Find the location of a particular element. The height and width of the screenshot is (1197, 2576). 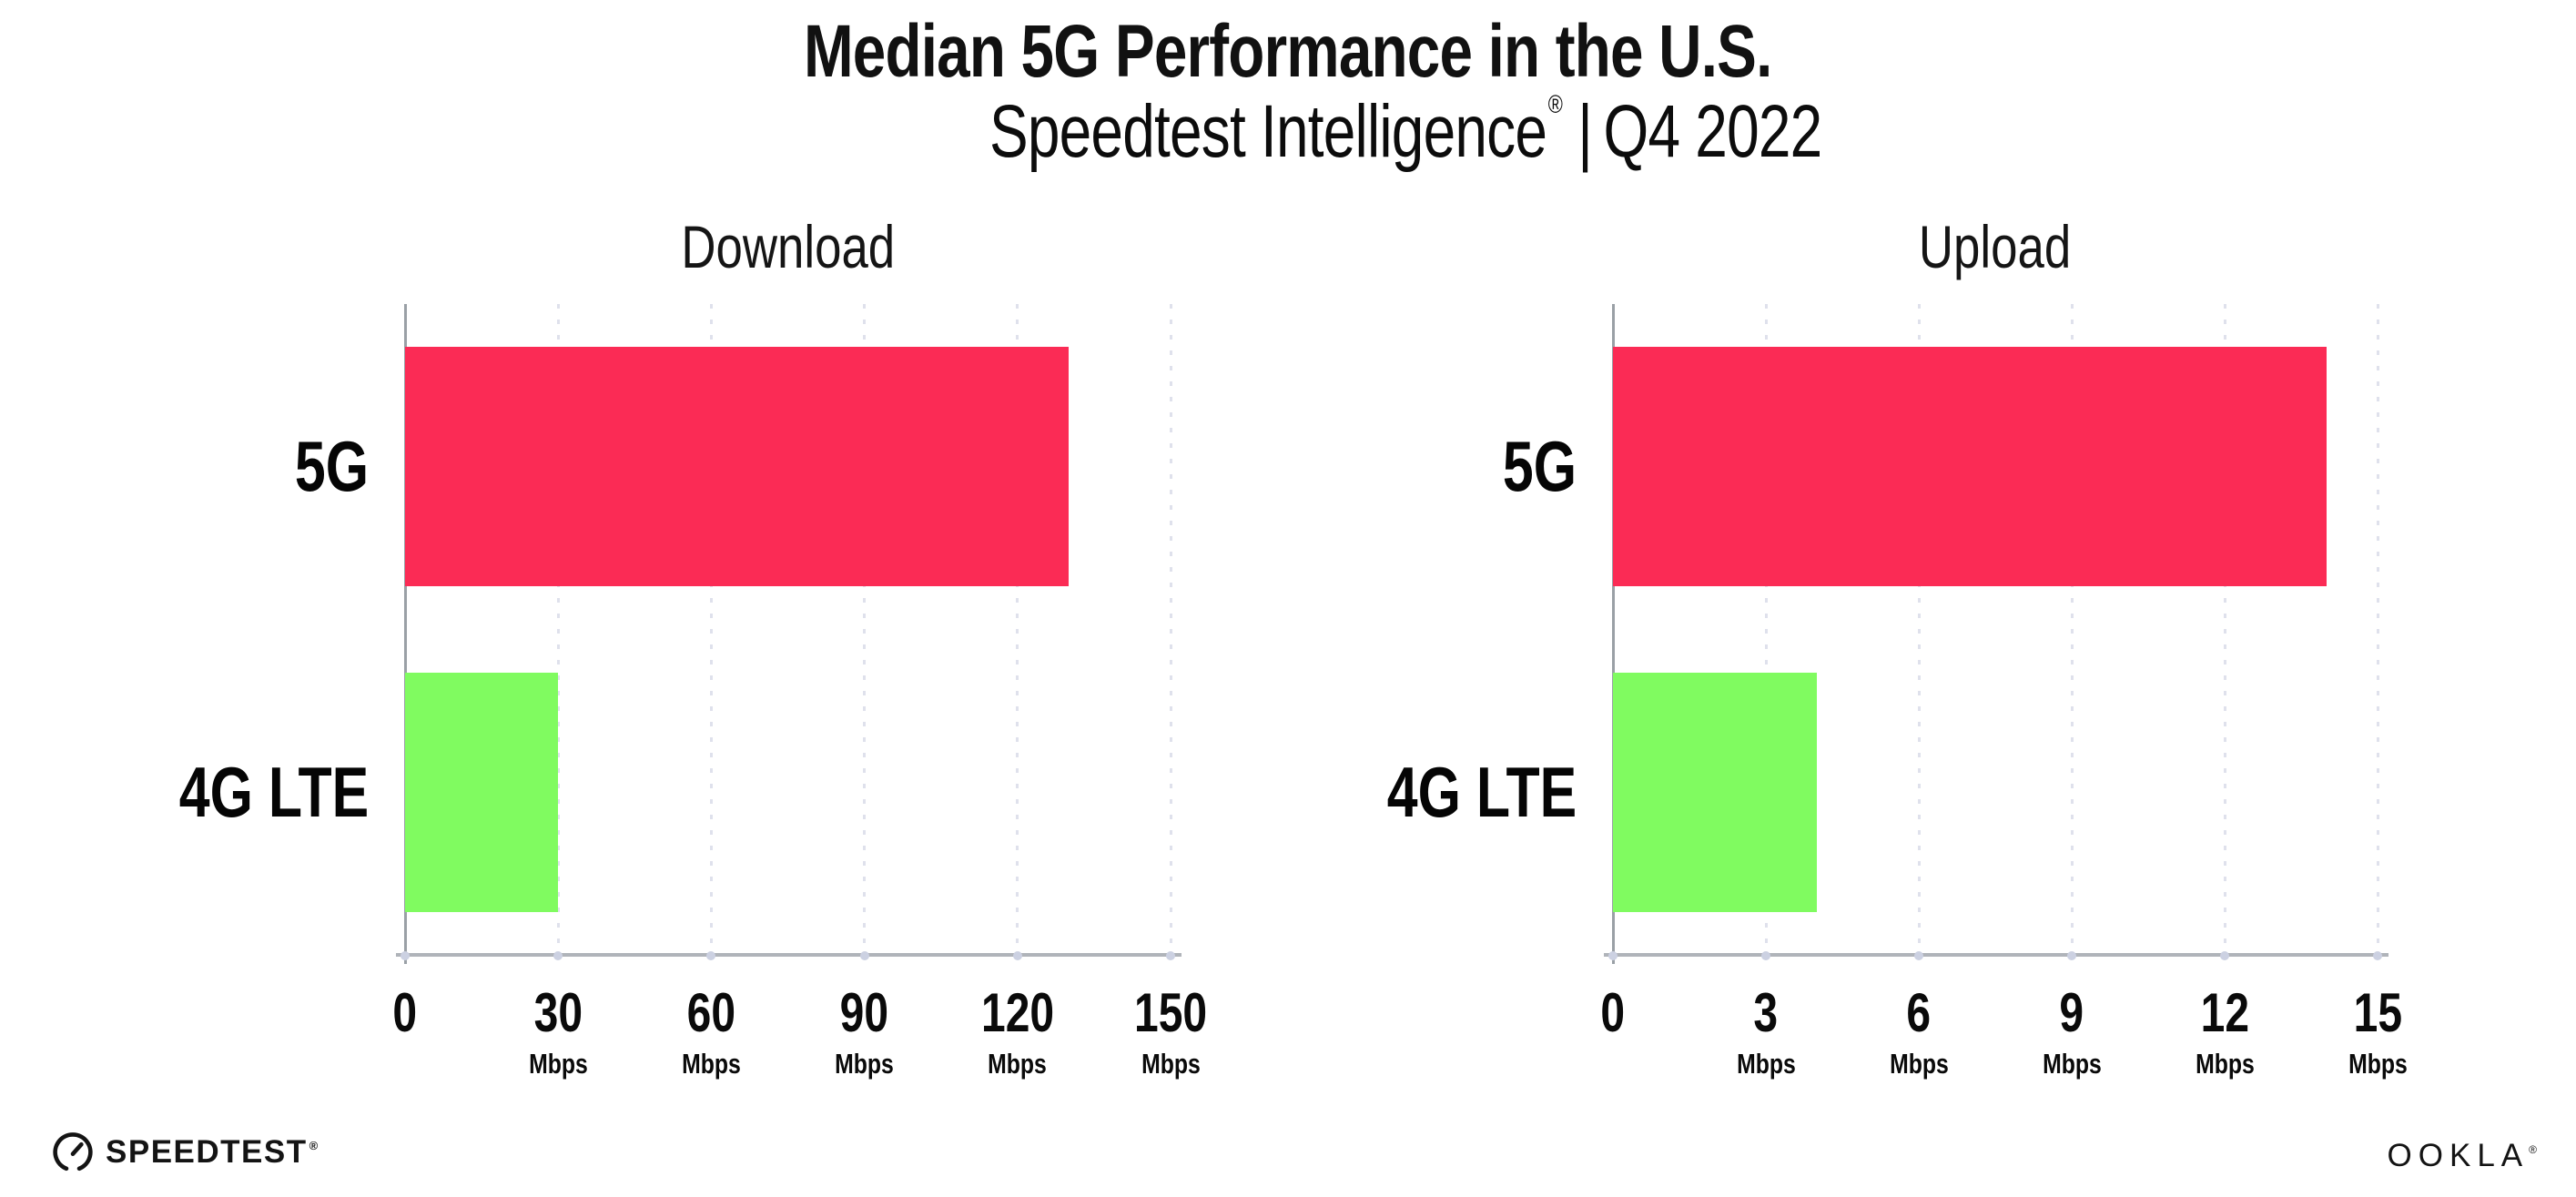

ookla-wordmark-text: OOKLA is located at coordinates (2458, 1156).